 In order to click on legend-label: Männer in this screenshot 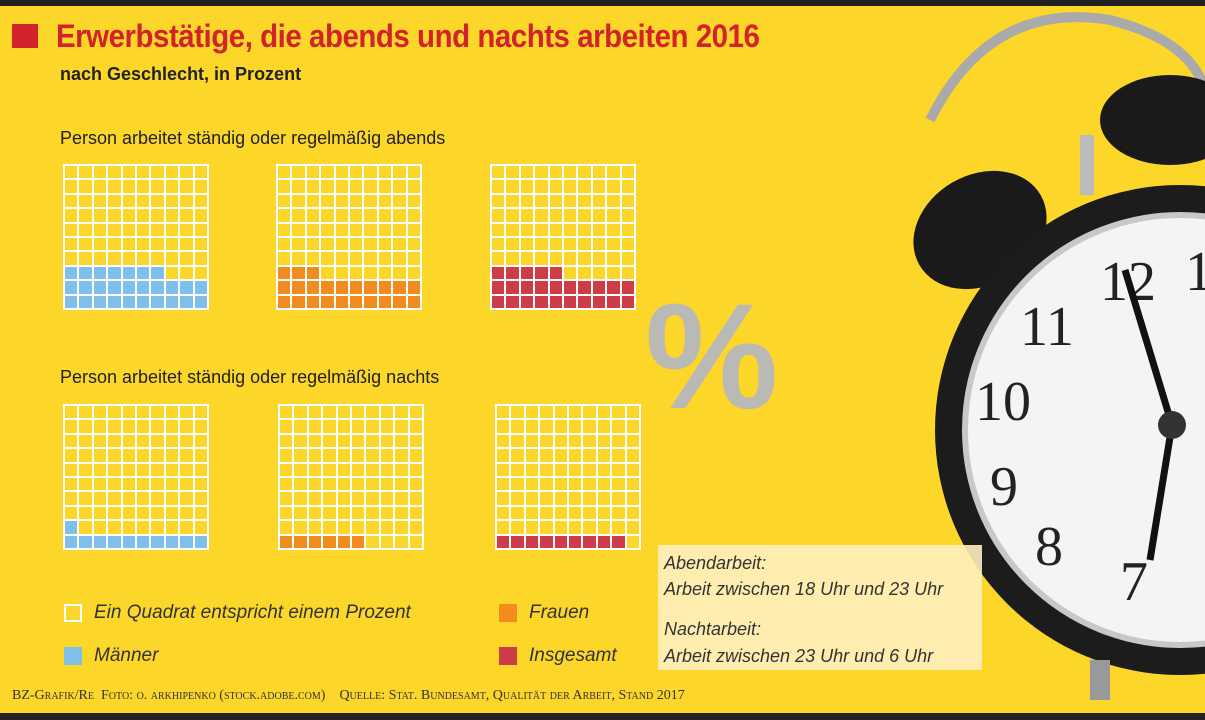, I will do `click(126, 655)`.